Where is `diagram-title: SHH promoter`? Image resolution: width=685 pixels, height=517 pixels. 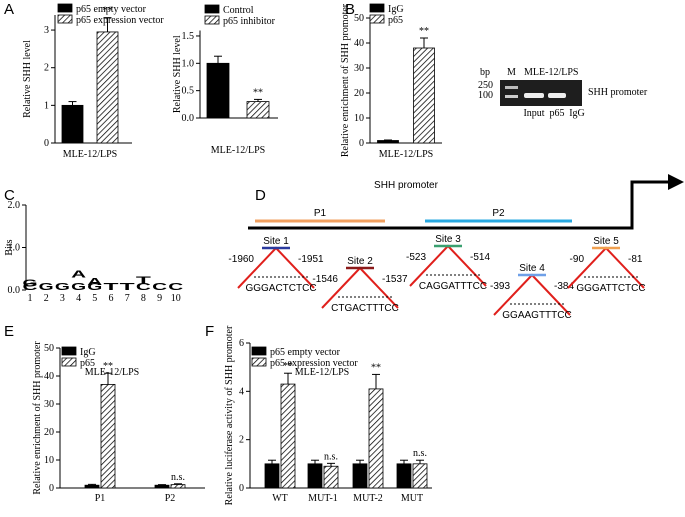
diagram-title: SHH promoter is located at coordinates (406, 185).